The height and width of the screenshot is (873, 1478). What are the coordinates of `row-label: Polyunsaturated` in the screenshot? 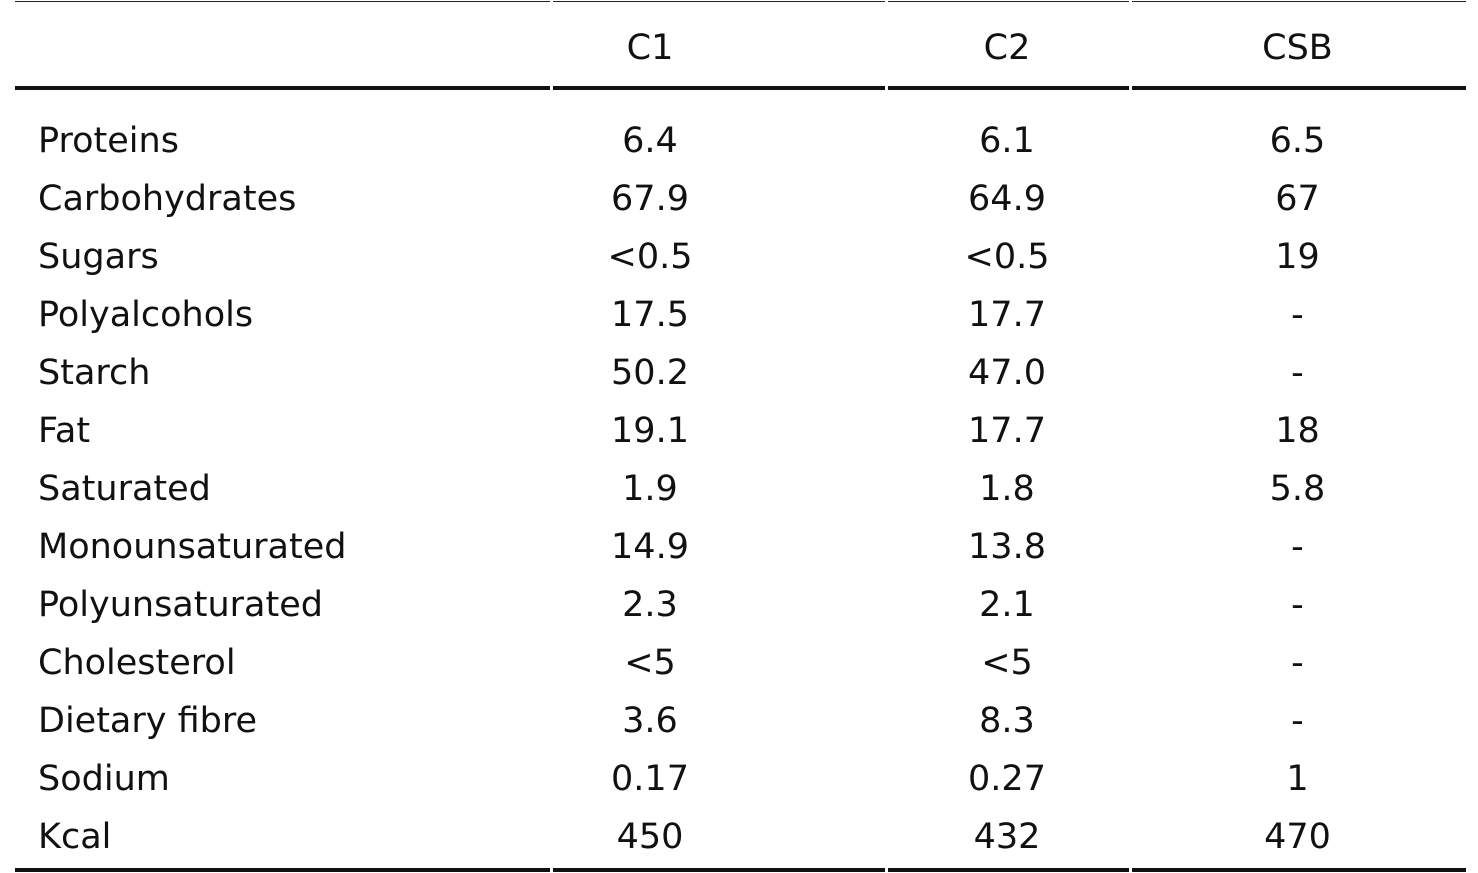 It's located at (180, 605).